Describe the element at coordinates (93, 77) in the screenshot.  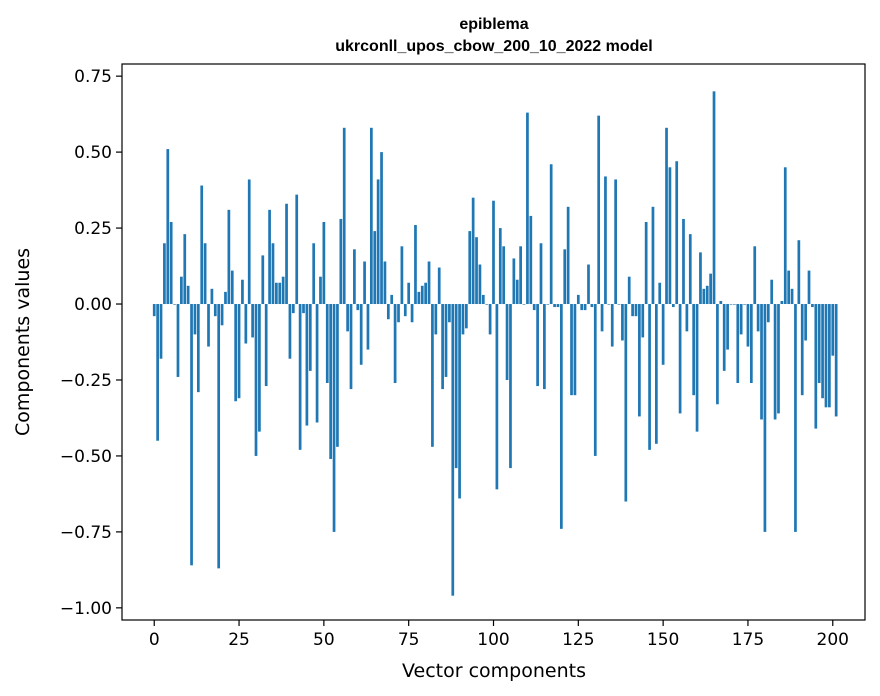
I see `y-tick-label: 0.75` at that location.